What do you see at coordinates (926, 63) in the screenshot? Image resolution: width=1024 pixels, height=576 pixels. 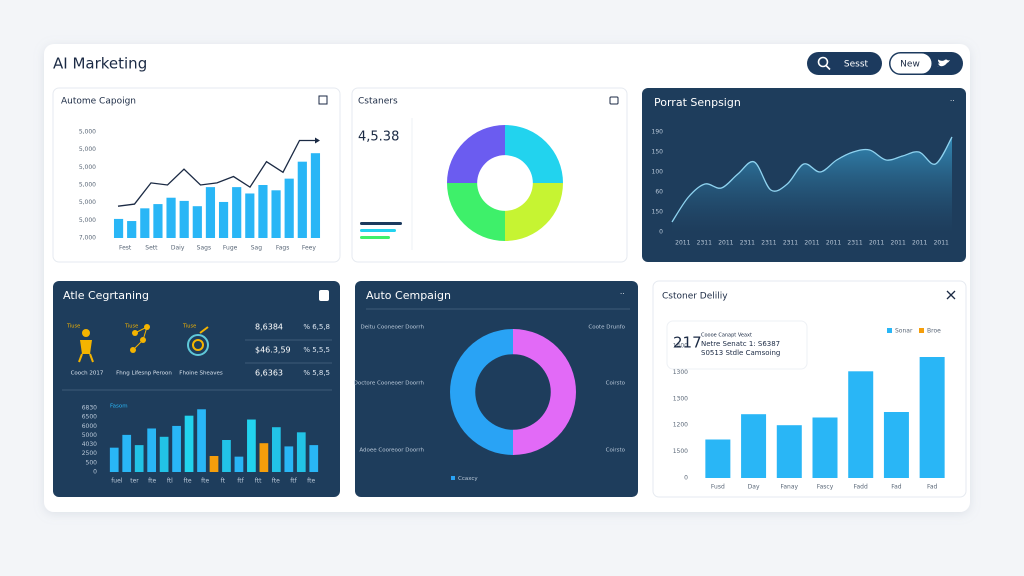 I see `new-button: New` at bounding box center [926, 63].